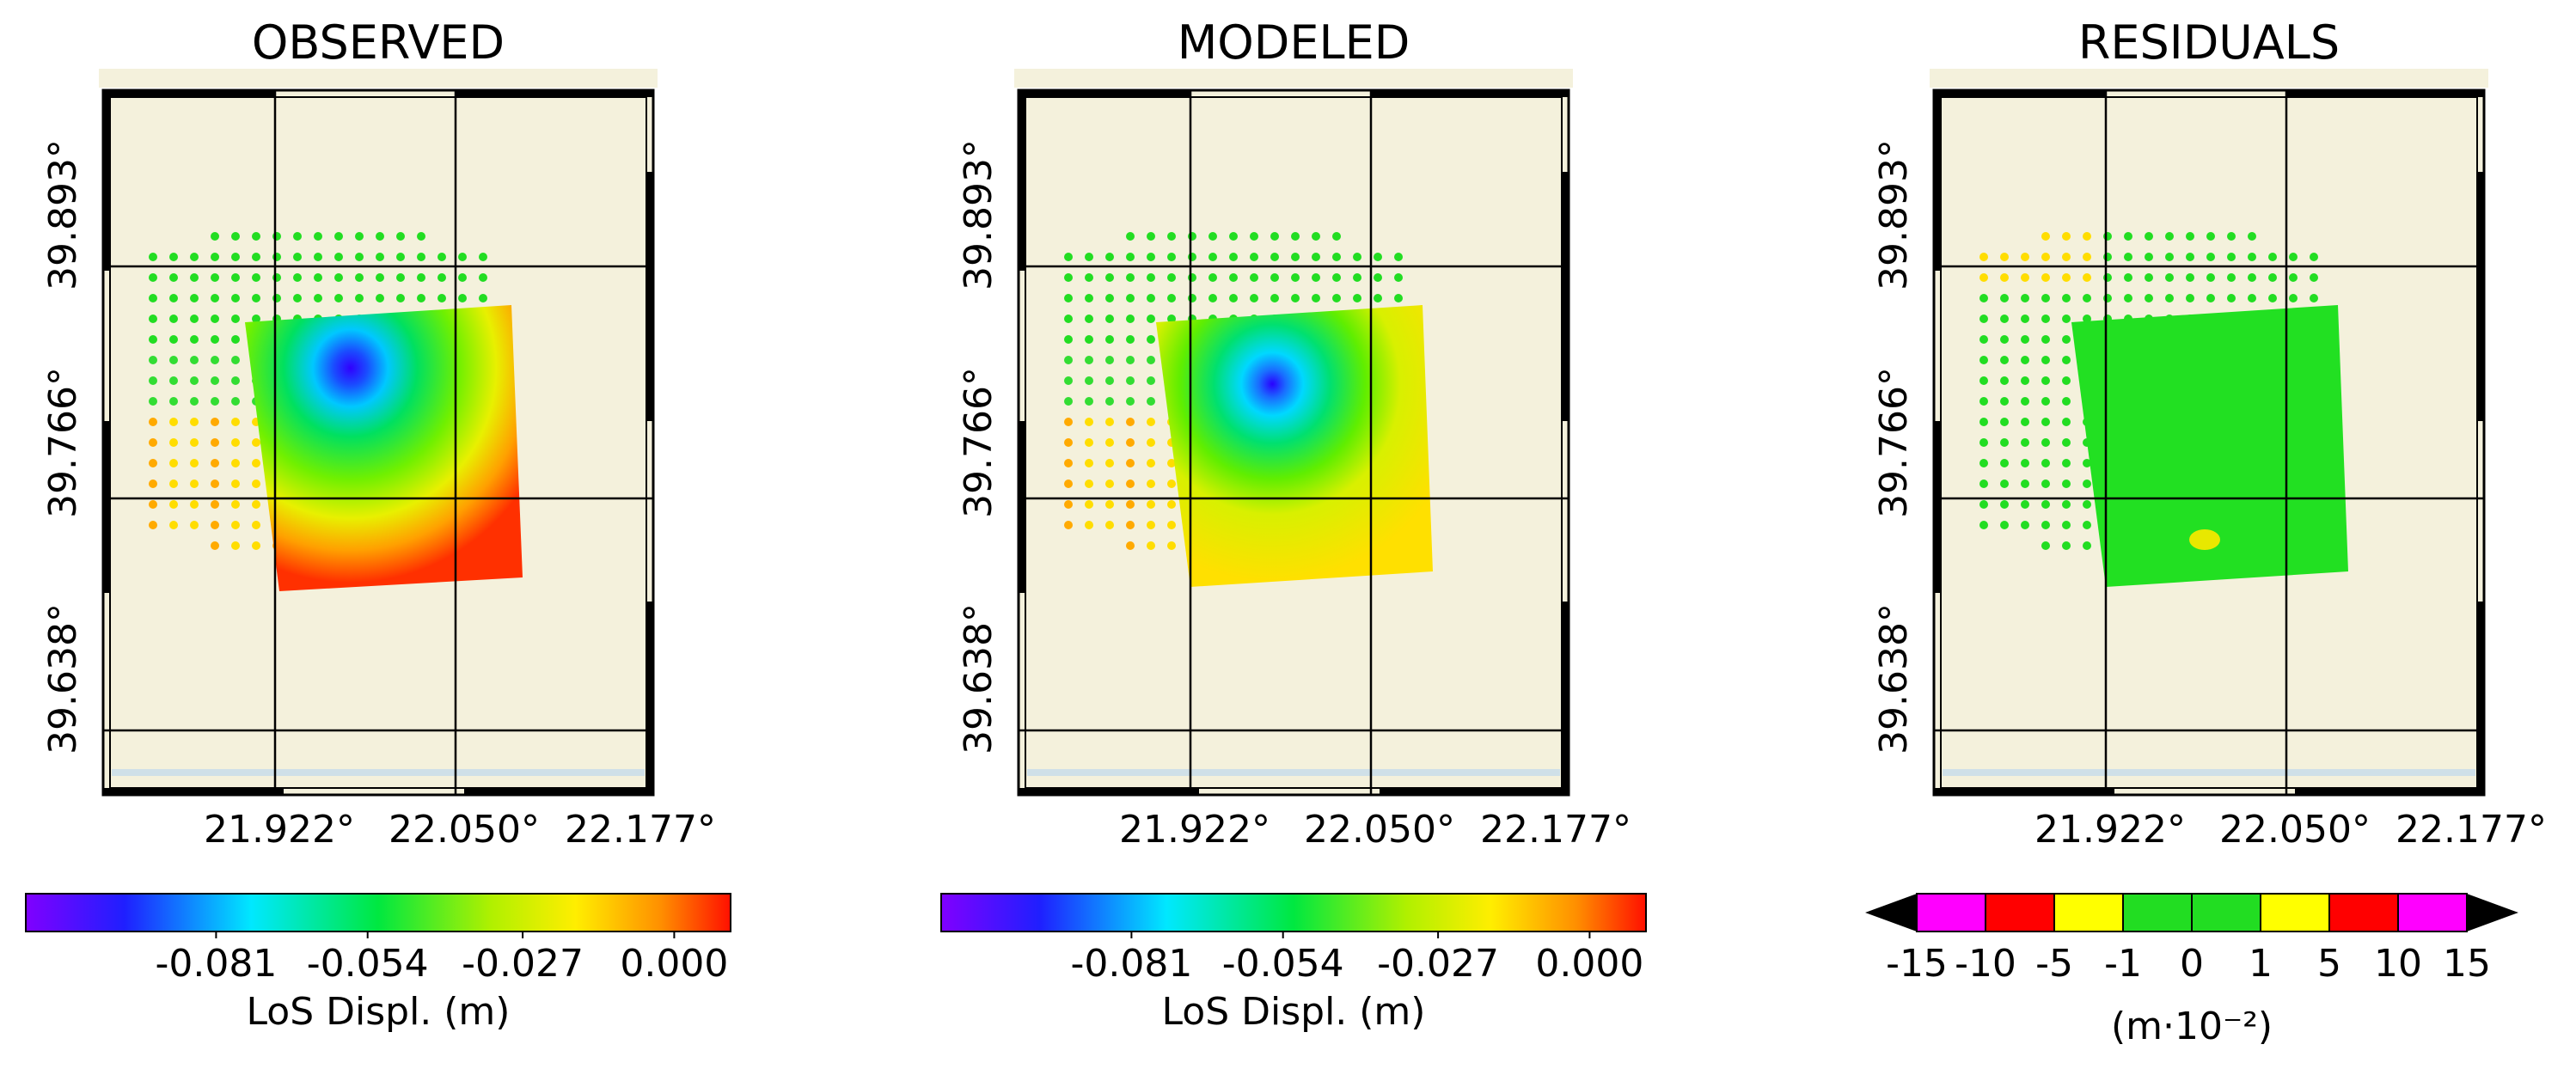 Image resolution: width=2576 pixels, height=1075 pixels. What do you see at coordinates (216, 964) in the screenshot?
I see `colorbar-tick-label: -0.081` at bounding box center [216, 964].